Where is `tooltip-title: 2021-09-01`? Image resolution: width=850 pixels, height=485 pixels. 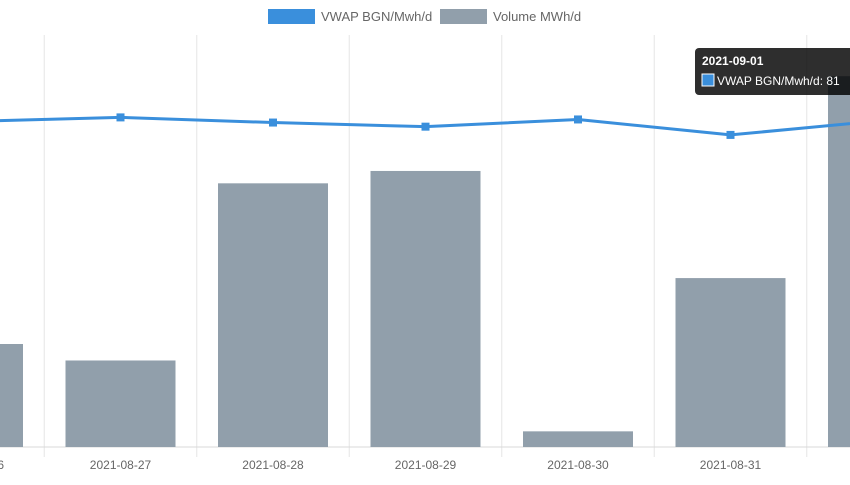 tooltip-title: 2021-09-01 is located at coordinates (733, 61).